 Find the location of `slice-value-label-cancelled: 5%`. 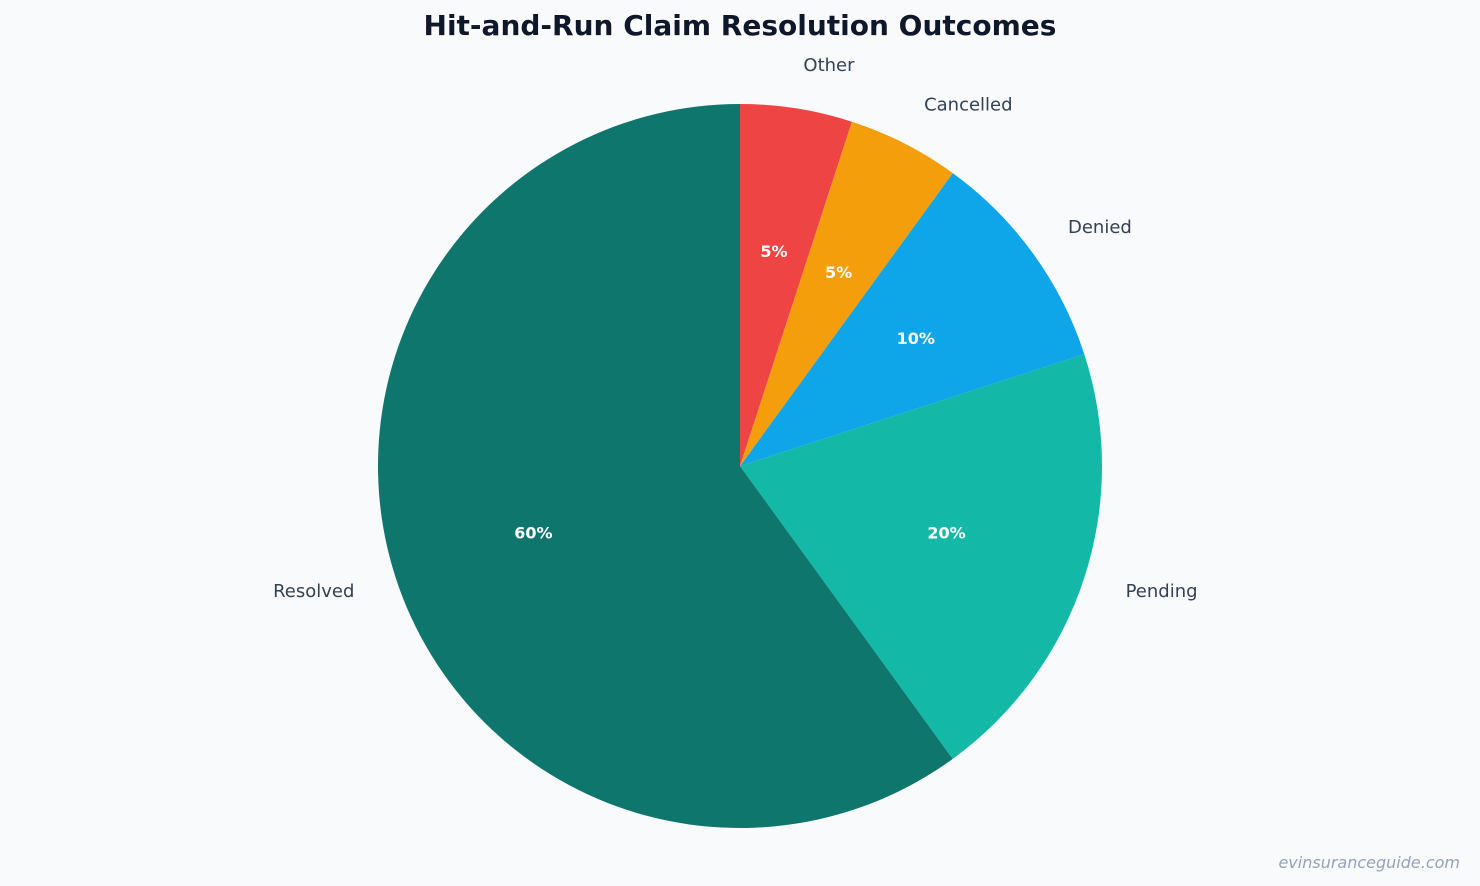

slice-value-label-cancelled: 5% is located at coordinates (838, 272).